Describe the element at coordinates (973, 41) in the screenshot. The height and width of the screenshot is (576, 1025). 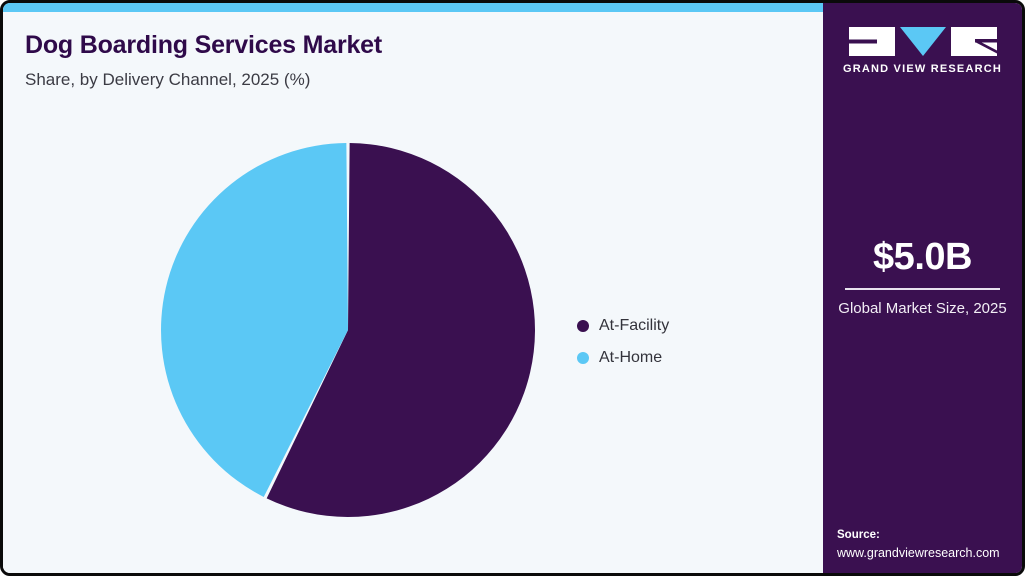
I see `logo-r-icon` at that location.